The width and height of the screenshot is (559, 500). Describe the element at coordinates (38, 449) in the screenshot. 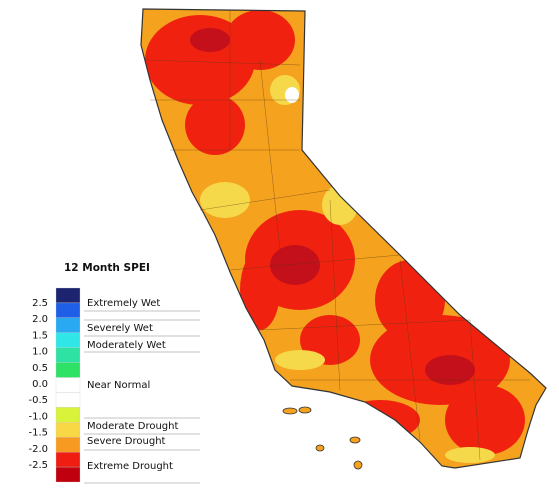

I see `legend-tick-label: -2.0` at that location.